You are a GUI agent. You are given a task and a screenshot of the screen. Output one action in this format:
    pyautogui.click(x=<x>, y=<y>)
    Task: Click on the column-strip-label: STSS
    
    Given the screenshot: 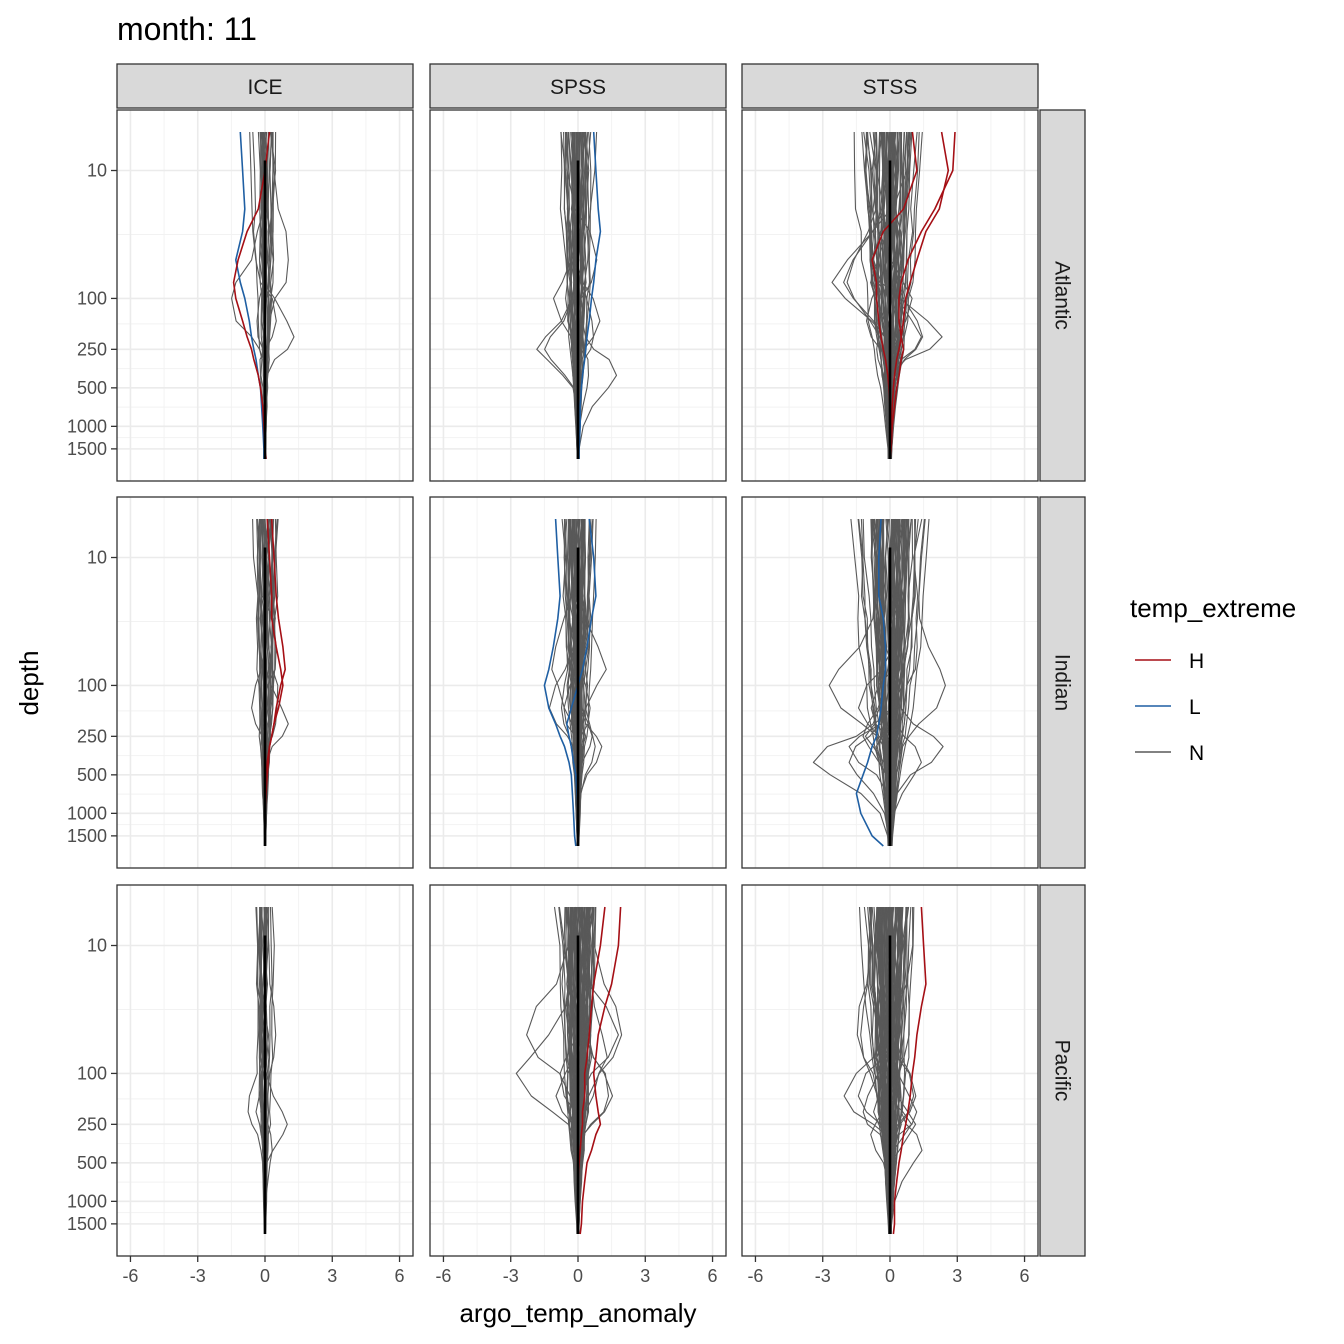 What is the action you would take?
    pyautogui.click(x=890, y=87)
    